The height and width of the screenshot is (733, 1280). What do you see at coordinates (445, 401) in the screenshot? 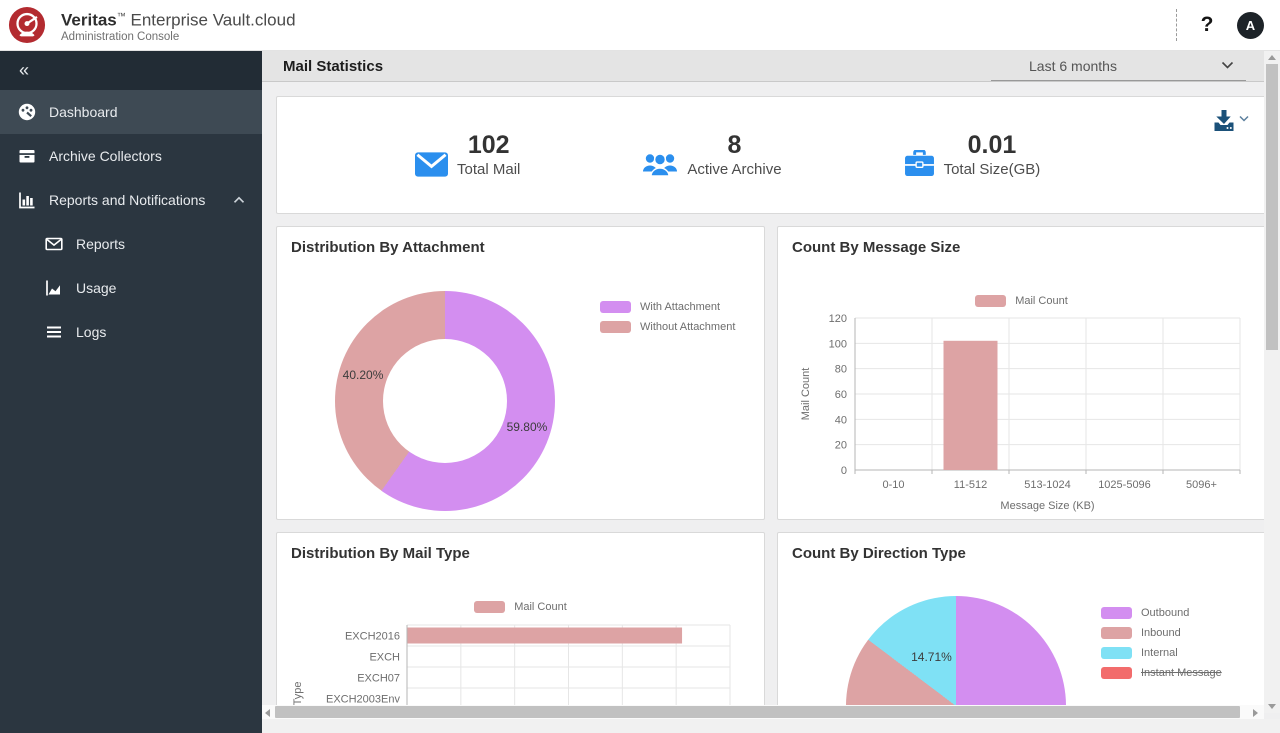
I see `donut-hole` at bounding box center [445, 401].